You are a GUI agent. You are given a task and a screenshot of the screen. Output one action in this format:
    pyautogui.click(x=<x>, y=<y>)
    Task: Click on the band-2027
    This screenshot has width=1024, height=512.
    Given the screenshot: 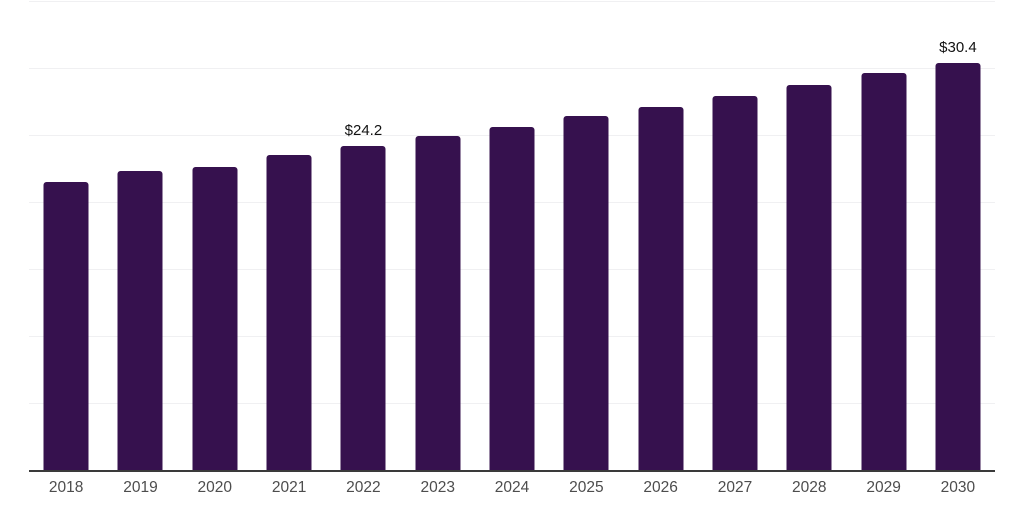 What is the action you would take?
    pyautogui.click(x=735, y=235)
    